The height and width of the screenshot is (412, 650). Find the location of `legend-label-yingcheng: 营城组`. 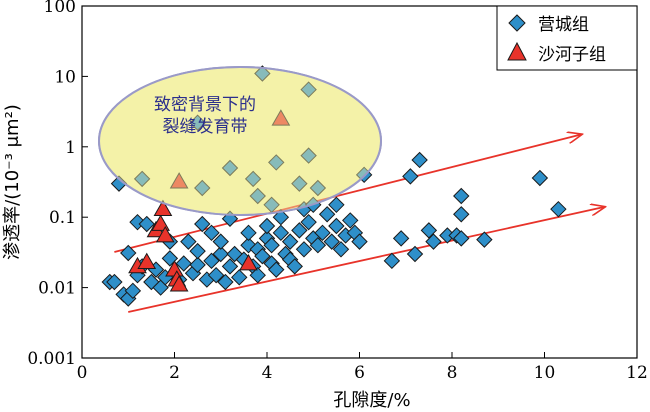

legend-label-yingcheng: 营城组 is located at coordinates (563, 25).